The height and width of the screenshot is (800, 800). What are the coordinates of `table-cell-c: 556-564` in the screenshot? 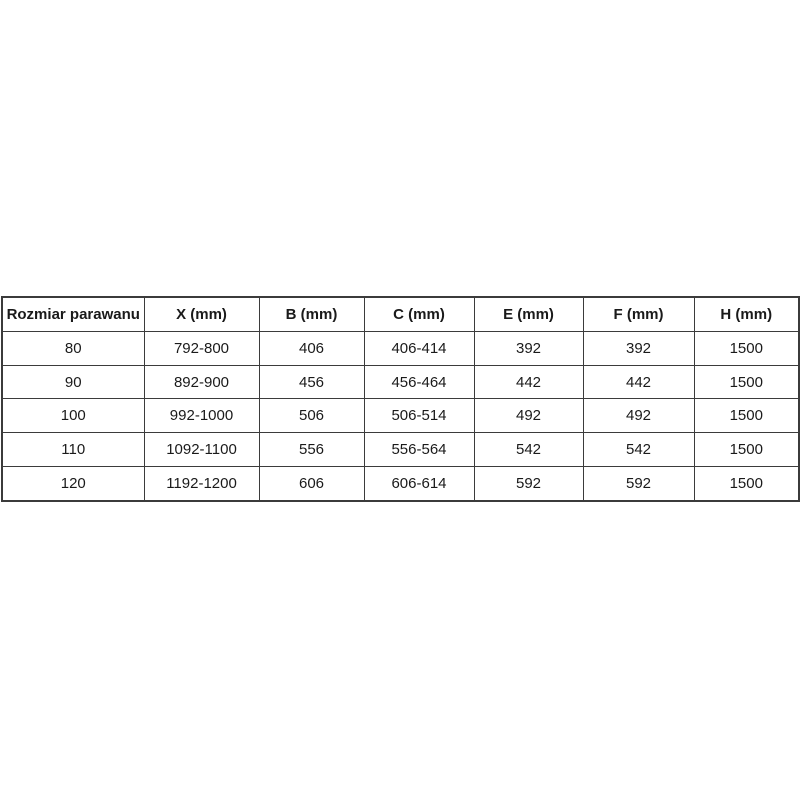 It's located at (419, 449).